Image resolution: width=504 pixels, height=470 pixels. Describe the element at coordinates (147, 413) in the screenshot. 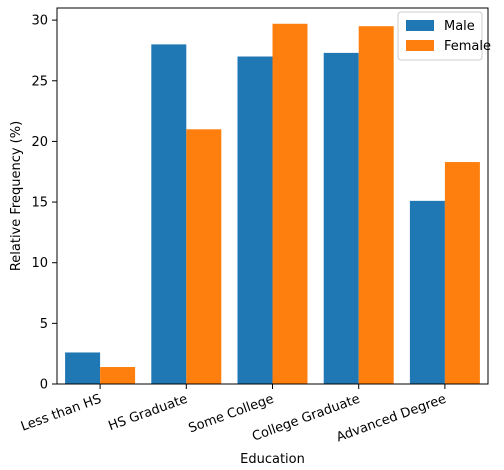

I see `x-tick-label: HS Graduate` at that location.